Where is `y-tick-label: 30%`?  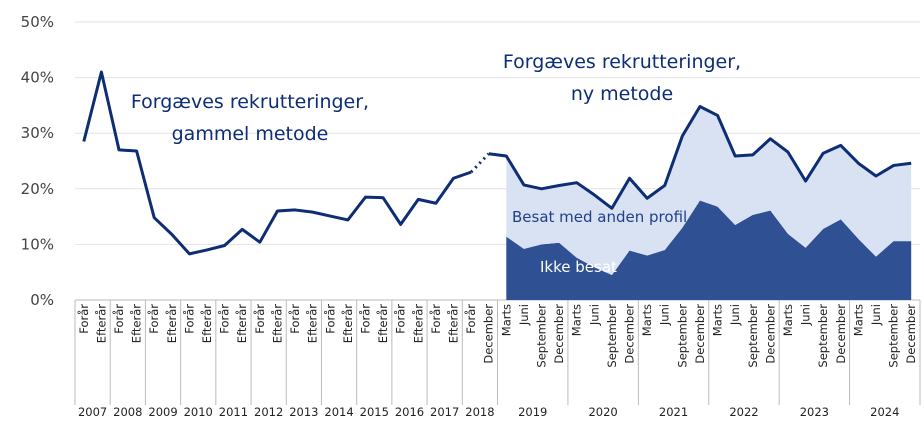
y-tick-label: 30% is located at coordinates (37, 133).